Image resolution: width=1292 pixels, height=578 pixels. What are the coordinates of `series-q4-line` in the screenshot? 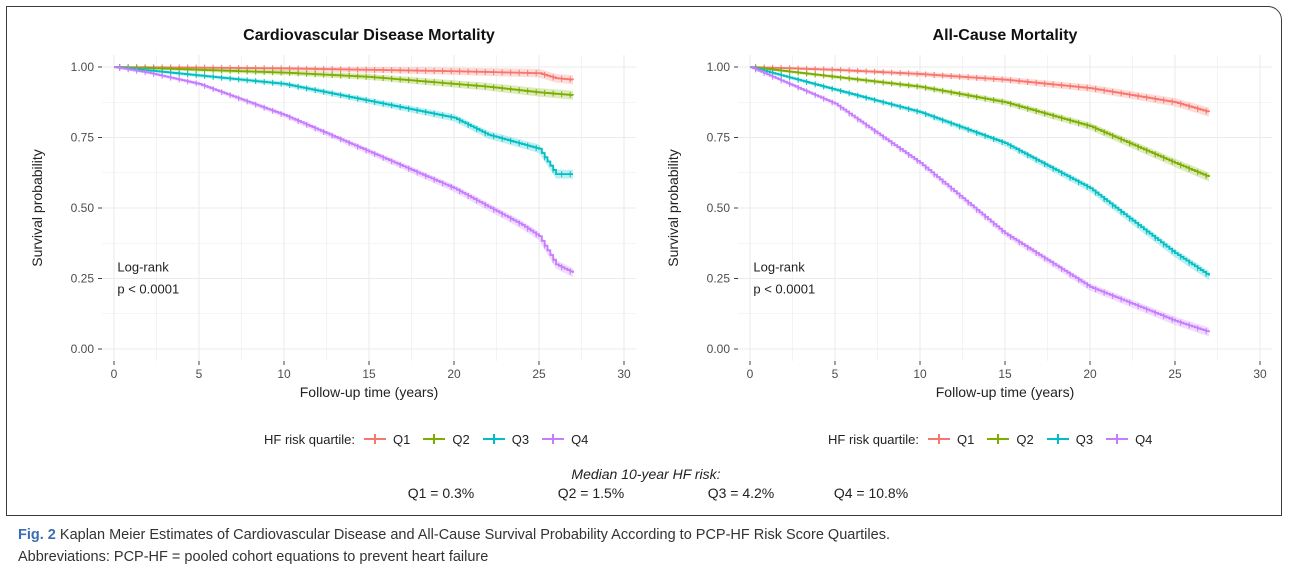 It's located at (344, 169).